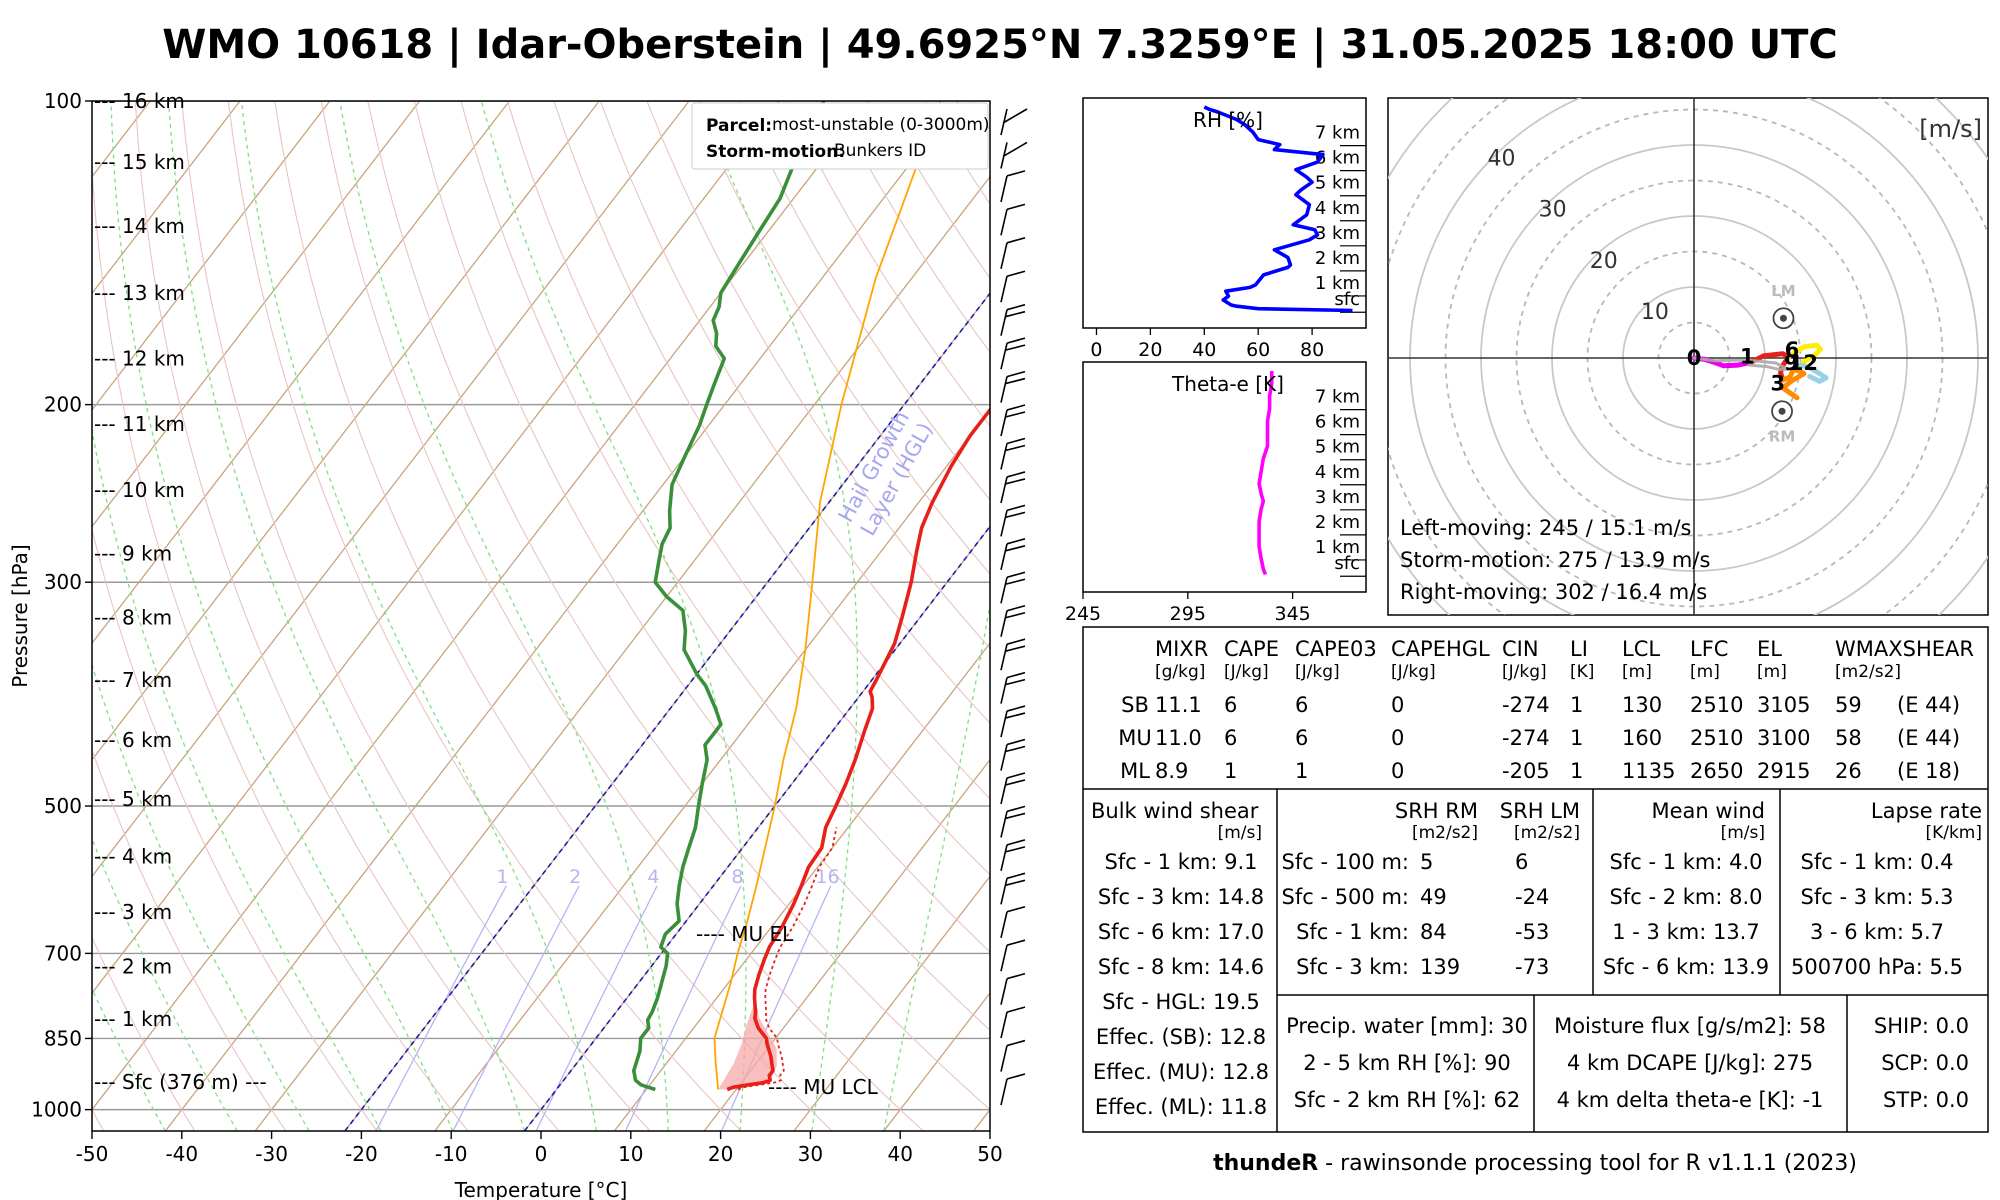 This screenshot has height=1200, width=2000. I want to click on params-cell: 1135, so click(1648, 771).